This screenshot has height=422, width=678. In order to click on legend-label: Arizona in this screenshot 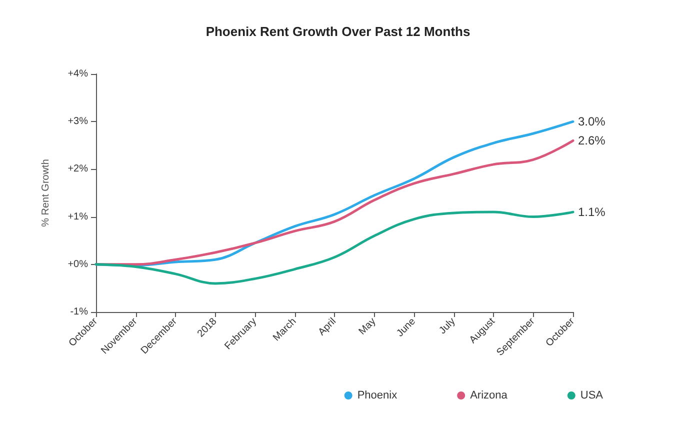, I will do `click(489, 396)`.